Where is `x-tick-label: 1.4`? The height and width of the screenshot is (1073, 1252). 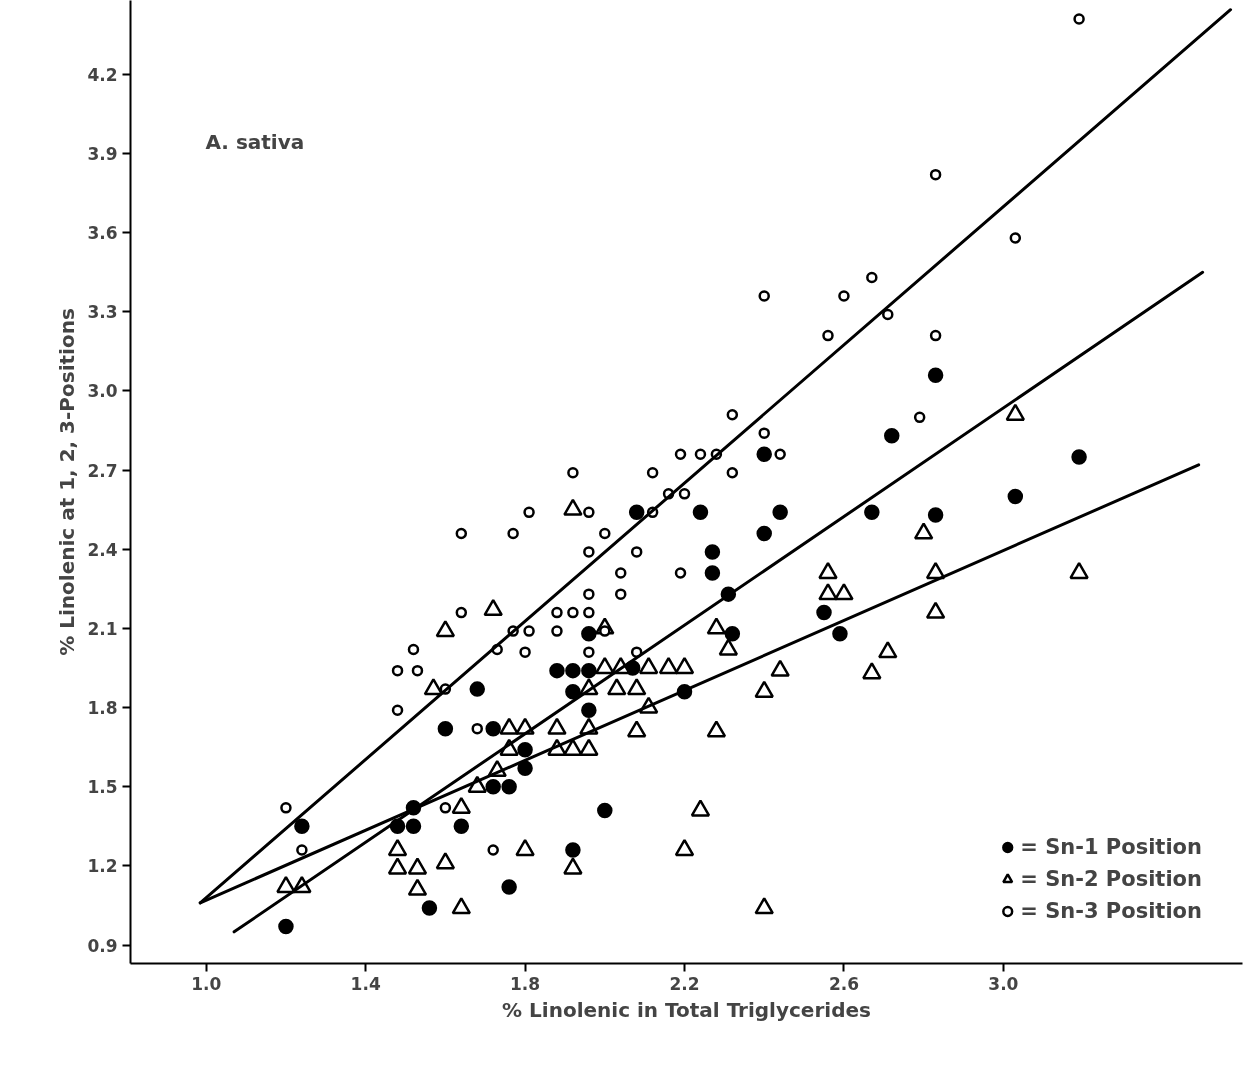
x-tick-label: 1.4 is located at coordinates (365, 983).